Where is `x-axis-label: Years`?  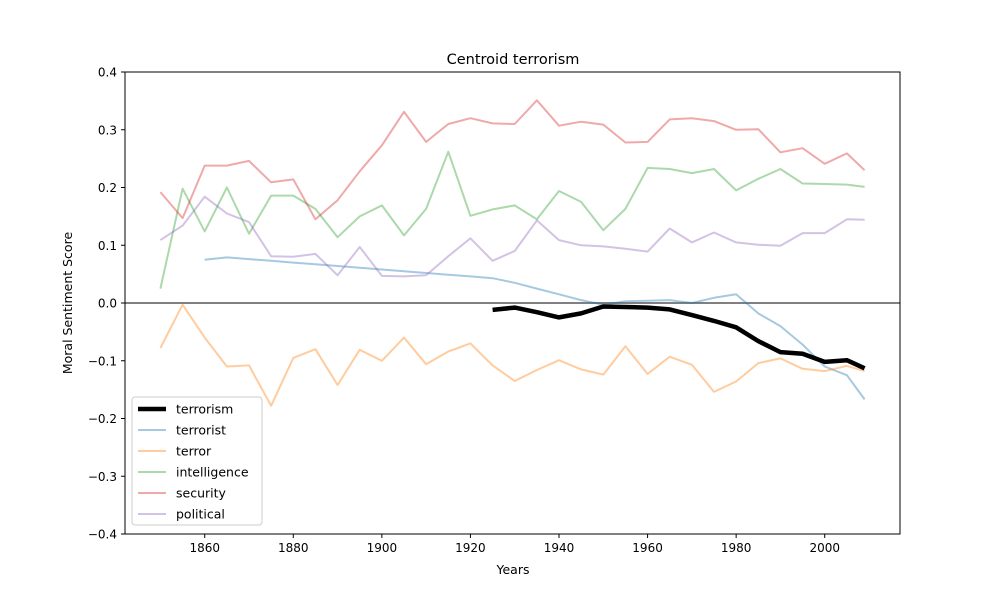 x-axis-label: Years is located at coordinates (513, 569).